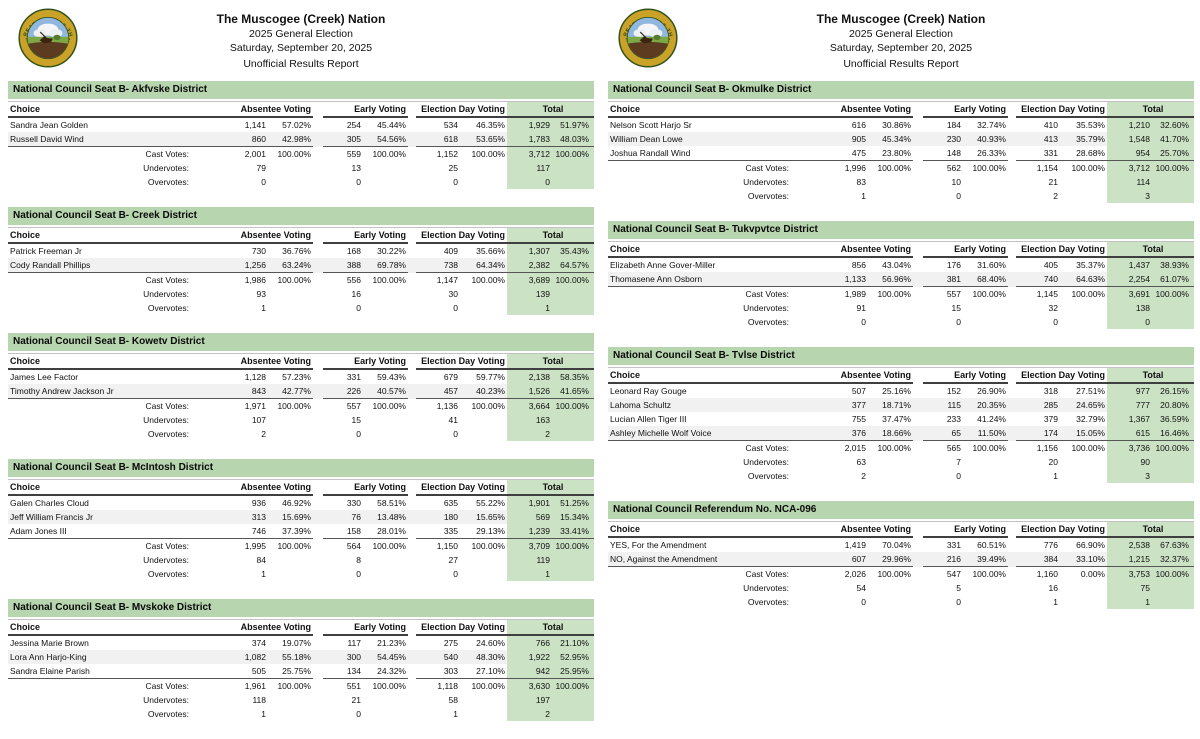 This screenshot has width=1200, height=739. I want to click on early-count: 381, so click(943, 279).